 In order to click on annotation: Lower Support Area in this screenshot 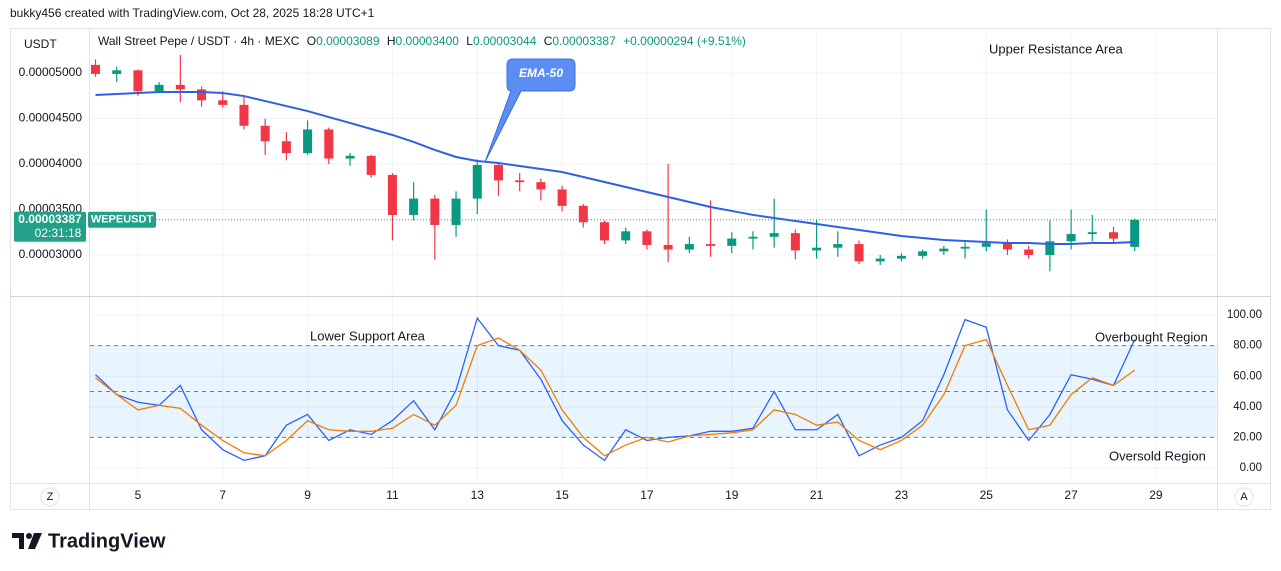, I will do `click(368, 335)`.